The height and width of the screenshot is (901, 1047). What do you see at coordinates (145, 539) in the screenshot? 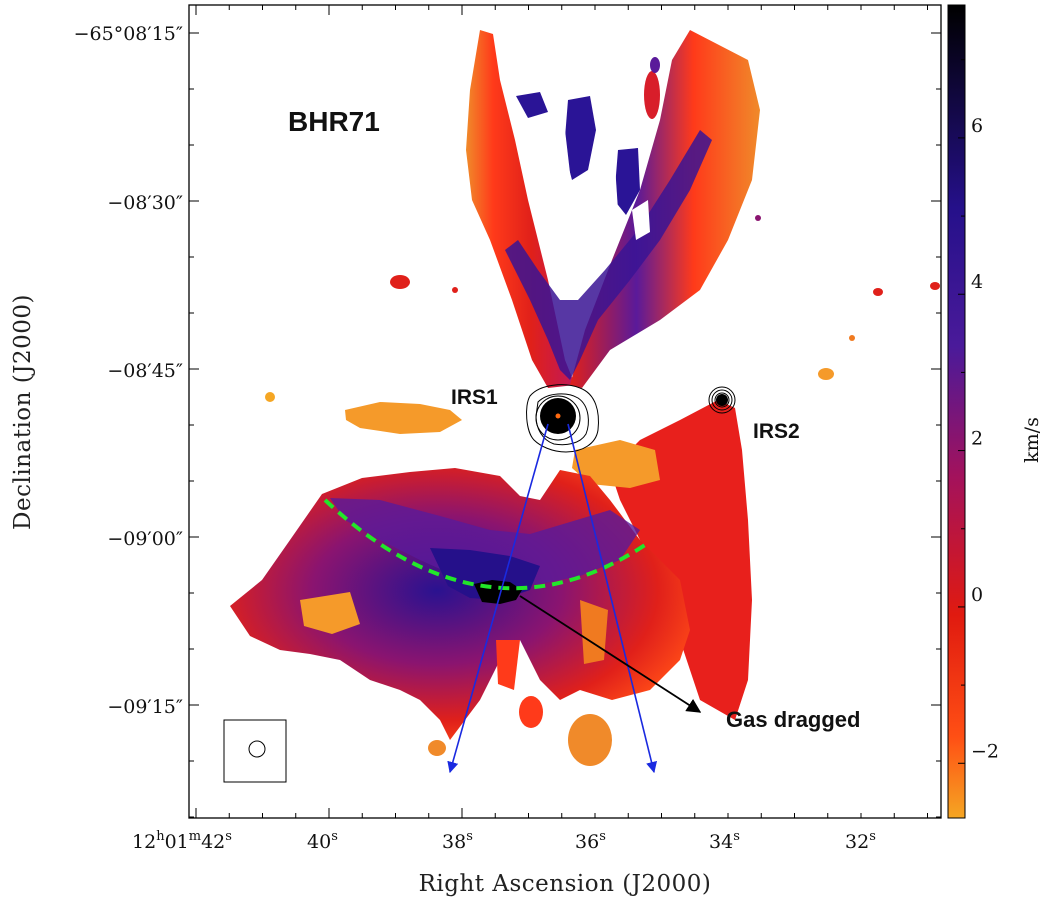
I see `y-tick-label: −09′00″` at bounding box center [145, 539].